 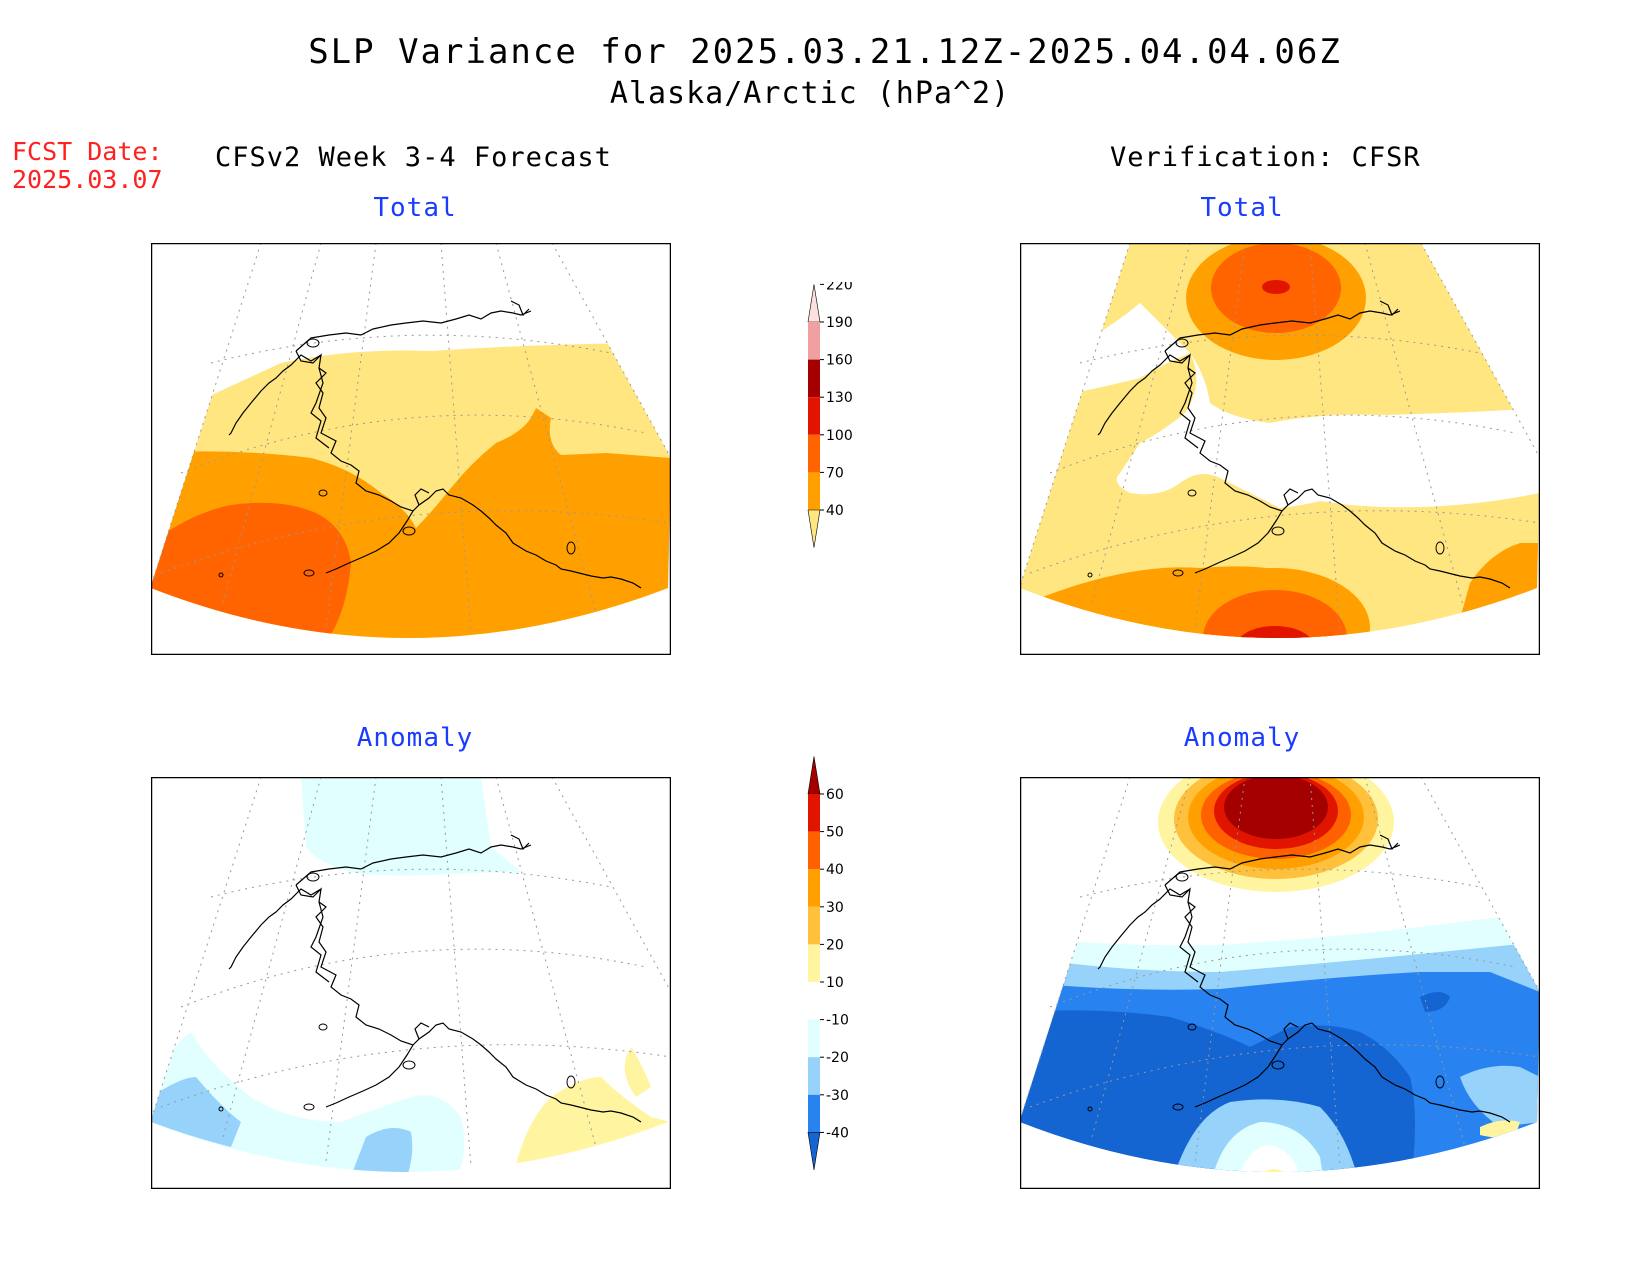 What do you see at coordinates (1500, 1096) in the screenshot?
I see `fill-neg20-neg30-east` at bounding box center [1500, 1096].